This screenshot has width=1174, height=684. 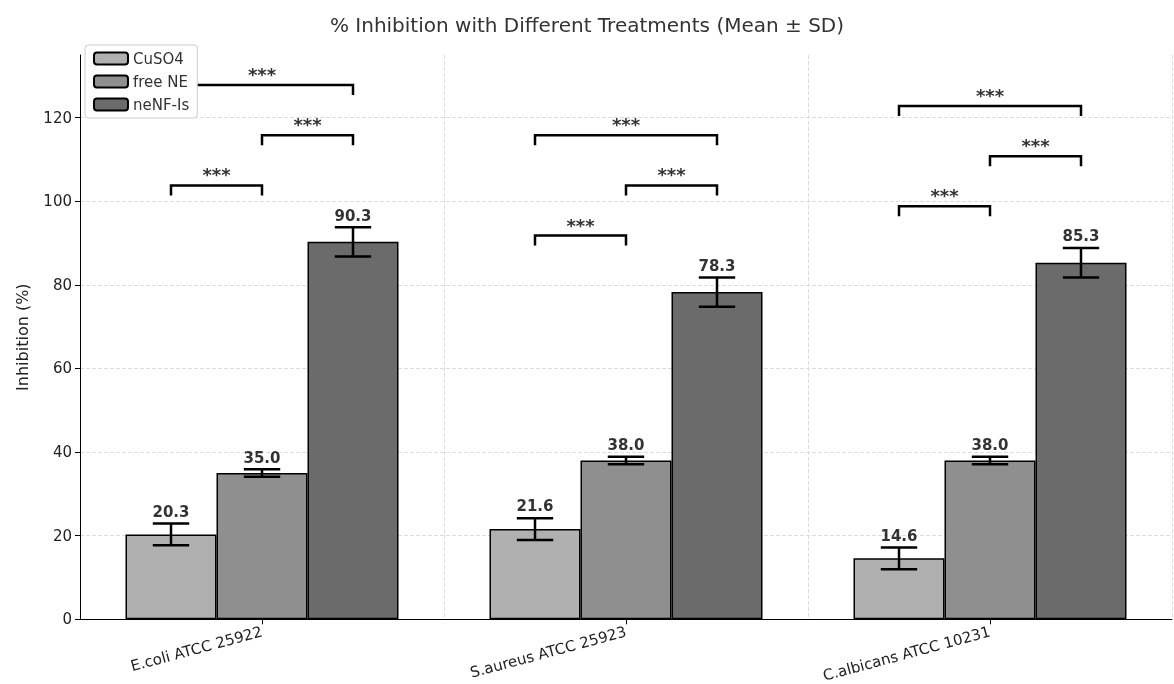 I want to click on data-label: 85.3, so click(x=1081, y=236).